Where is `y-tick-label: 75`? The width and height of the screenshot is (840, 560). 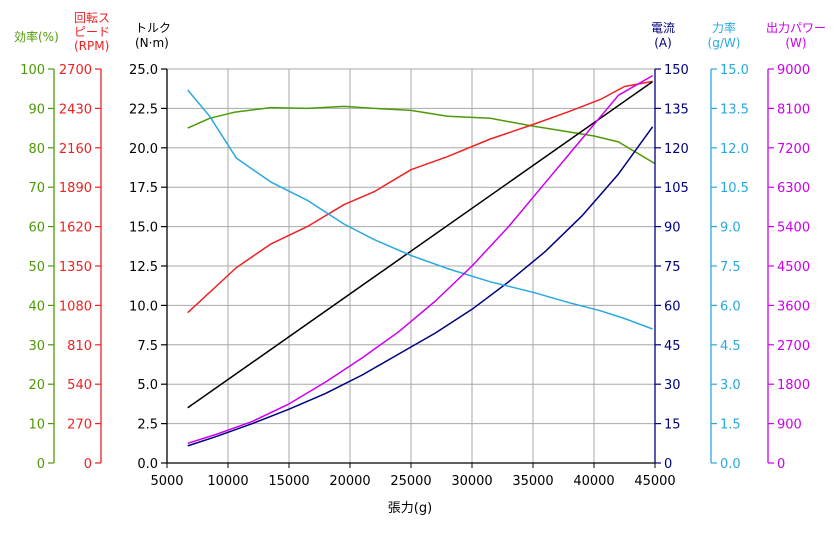
y-tick-label: 75 is located at coordinates (672, 267).